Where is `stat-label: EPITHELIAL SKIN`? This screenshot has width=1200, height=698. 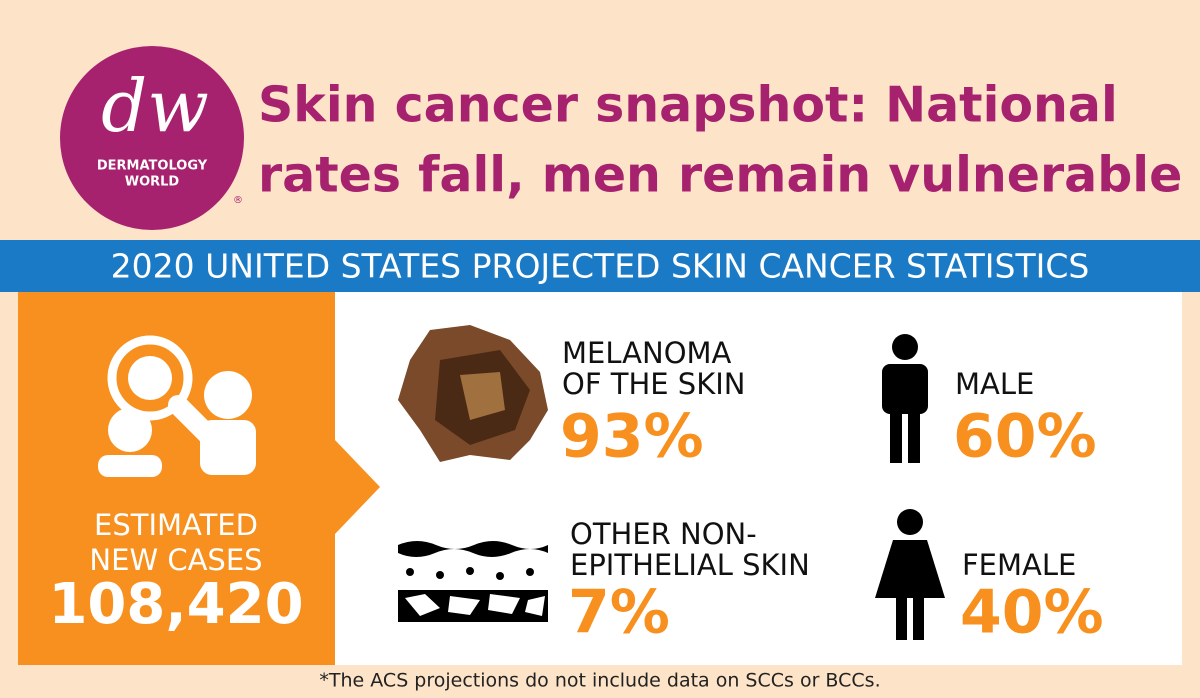 stat-label: EPITHELIAL SKIN is located at coordinates (690, 565).